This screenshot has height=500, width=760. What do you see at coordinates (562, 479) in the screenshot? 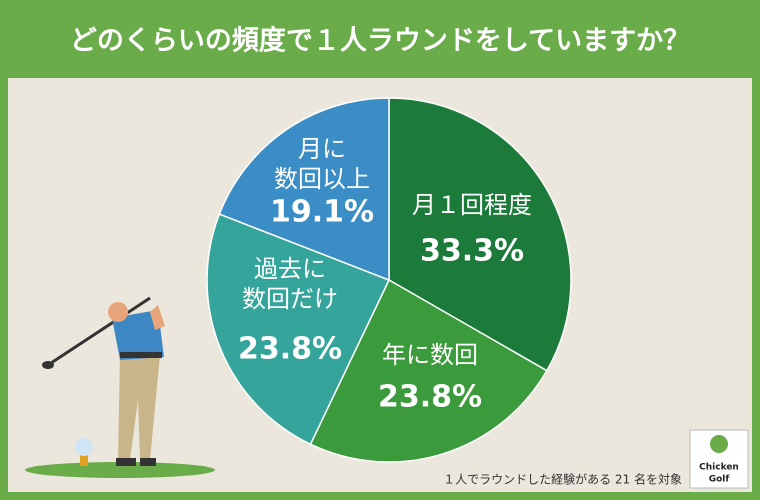
I see `note: １人でラウンドした経験がある 21 名を対象` at bounding box center [562, 479].